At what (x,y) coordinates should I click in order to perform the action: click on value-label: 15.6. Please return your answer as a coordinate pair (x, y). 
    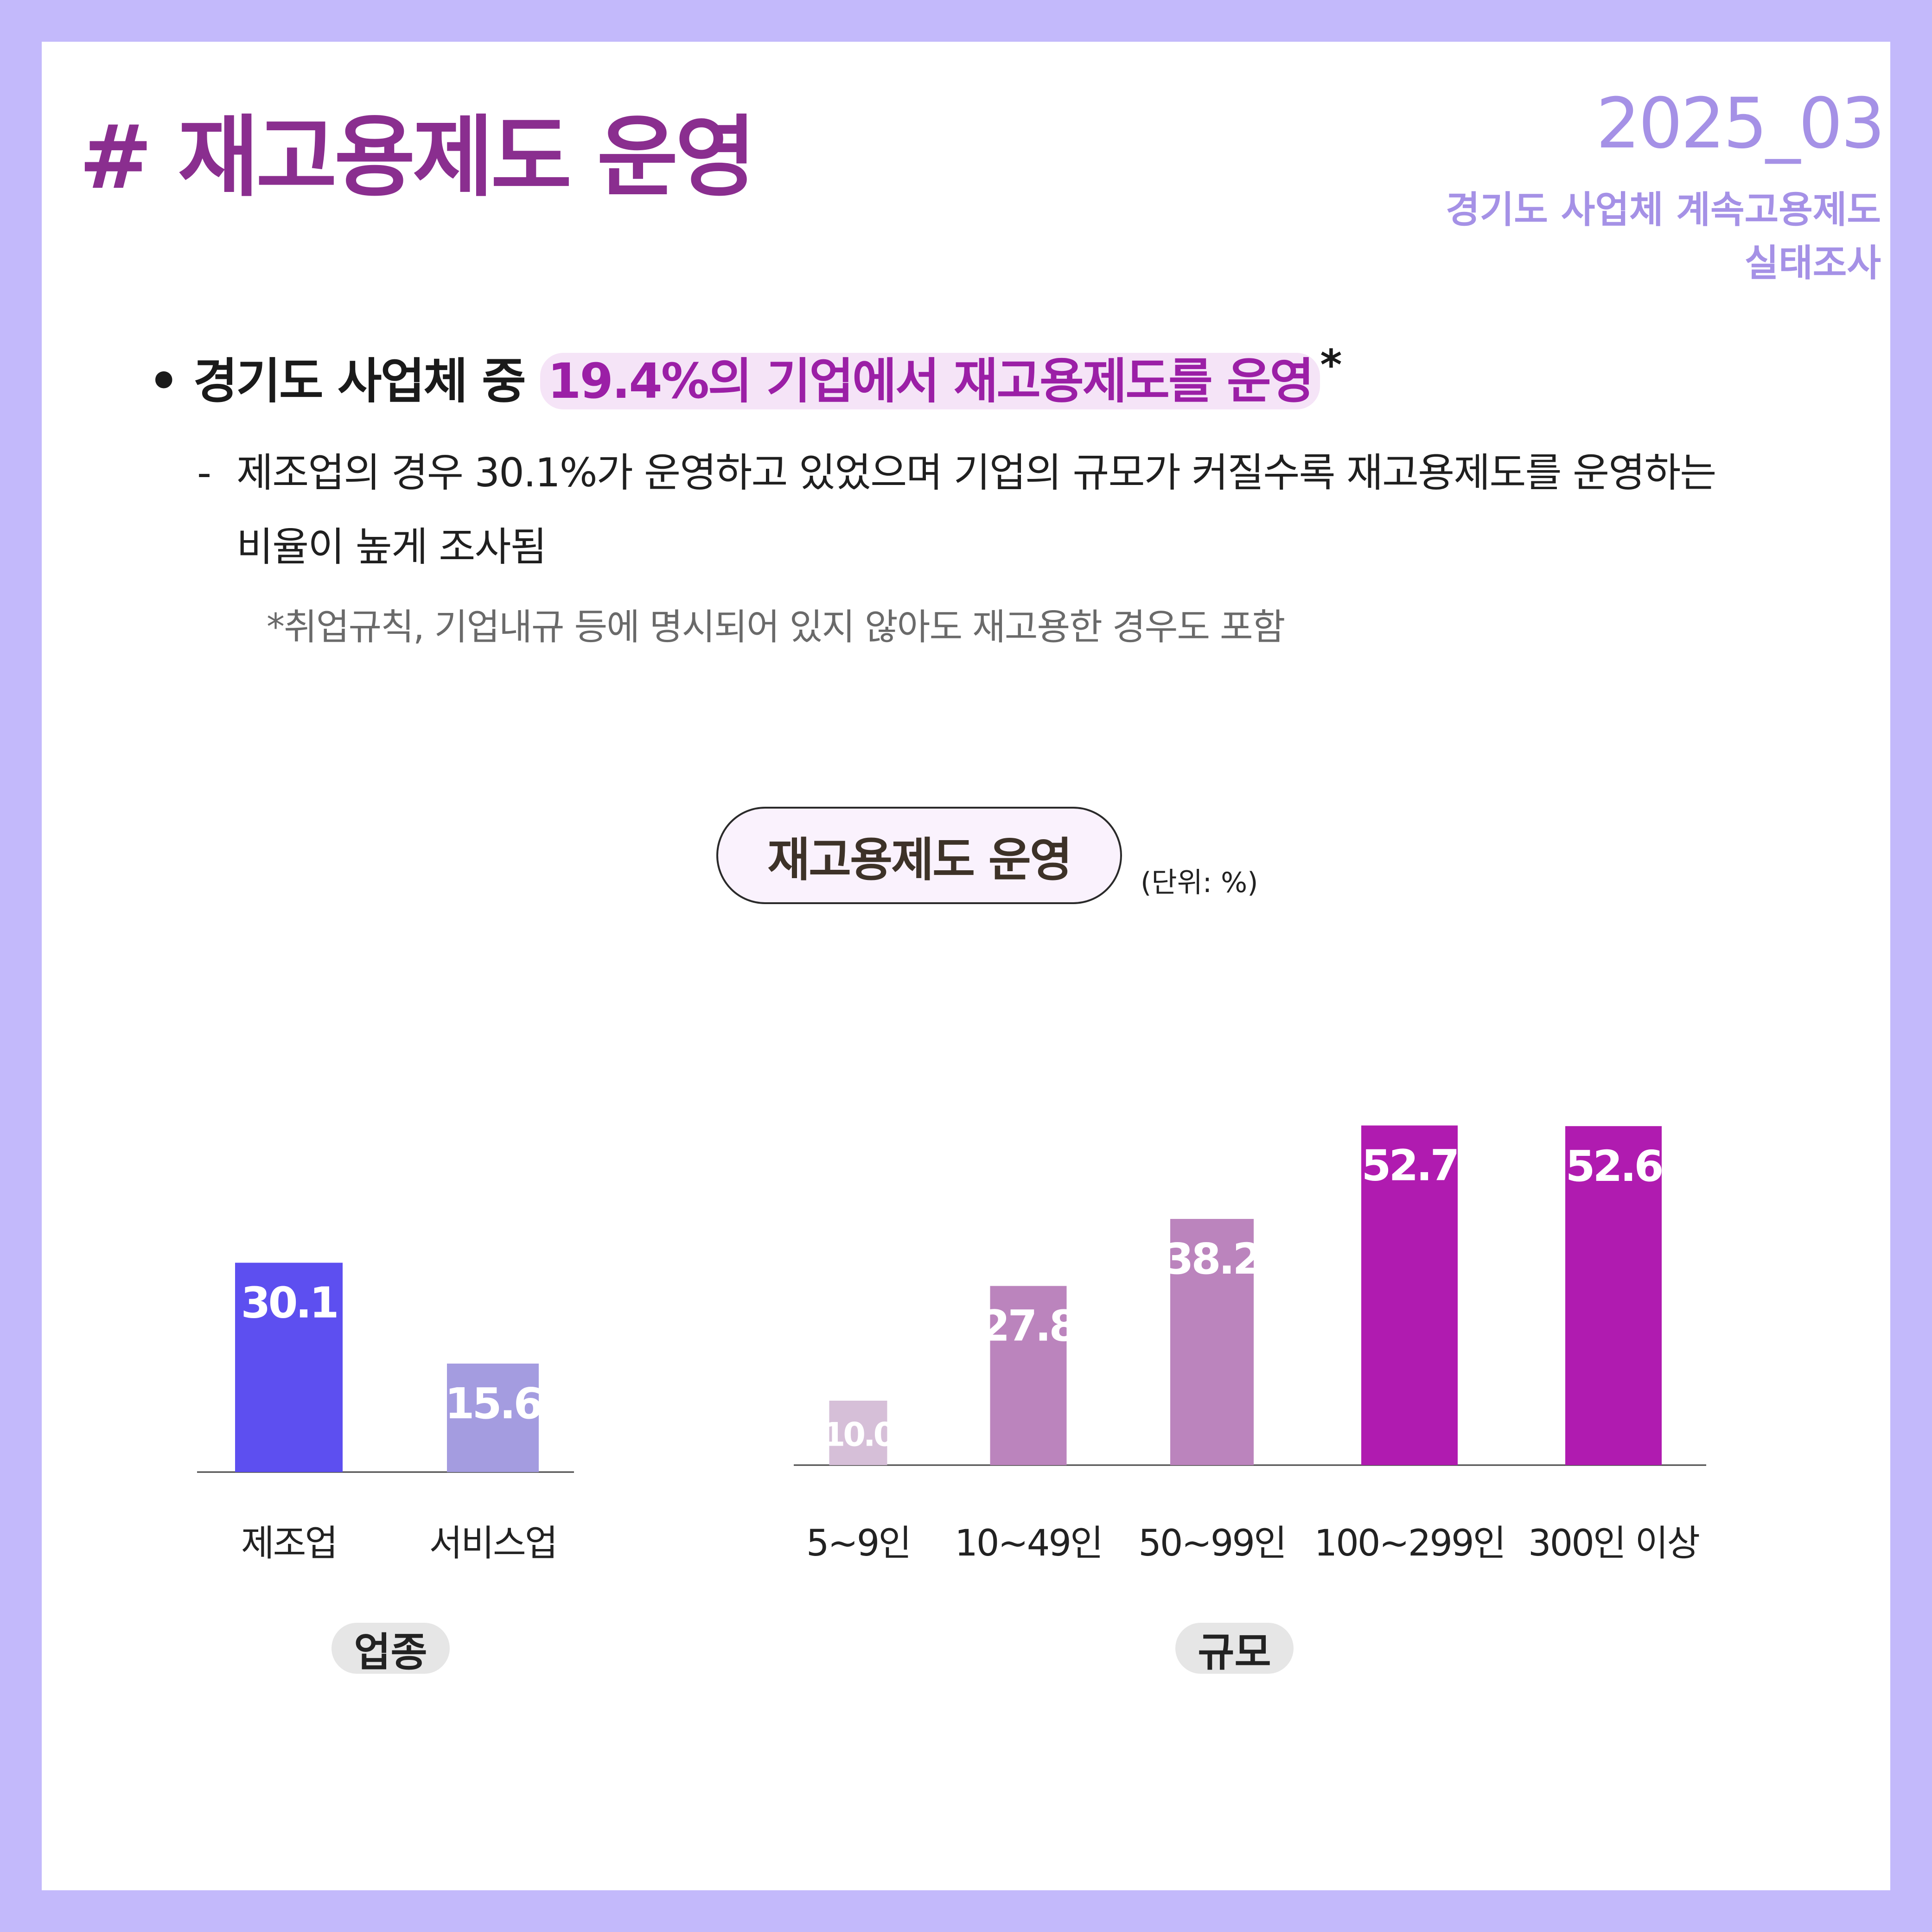
    Looking at the image, I should click on (493, 1404).